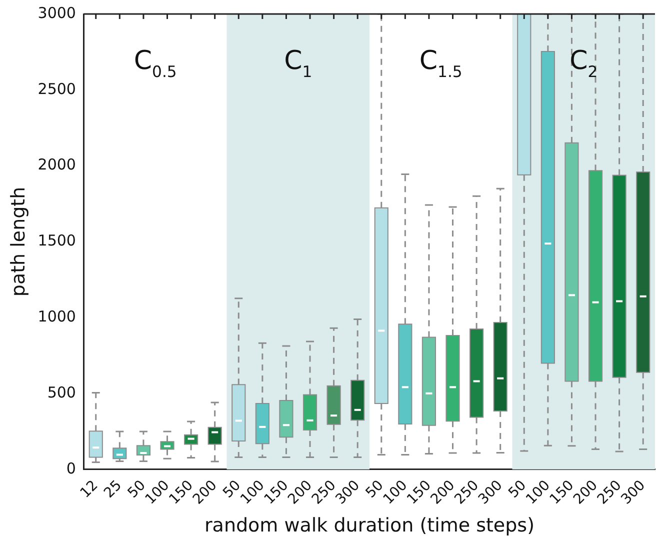 The width and height of the screenshot is (658, 542). What do you see at coordinates (89, 489) in the screenshot?
I see `x-tick-label: 12` at bounding box center [89, 489].